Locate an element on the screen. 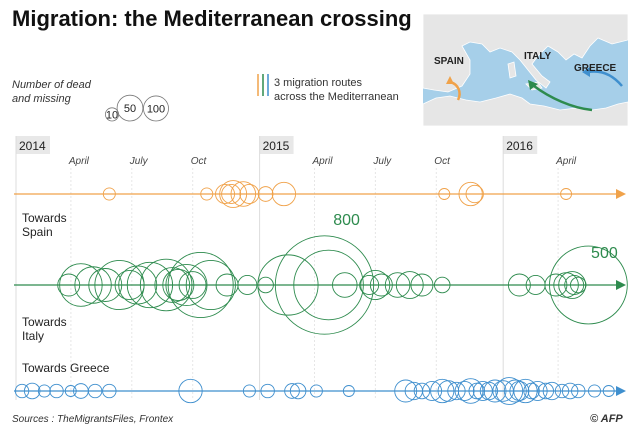 This screenshot has height=436, width=640. size-legend-value: 50 is located at coordinates (130, 109).